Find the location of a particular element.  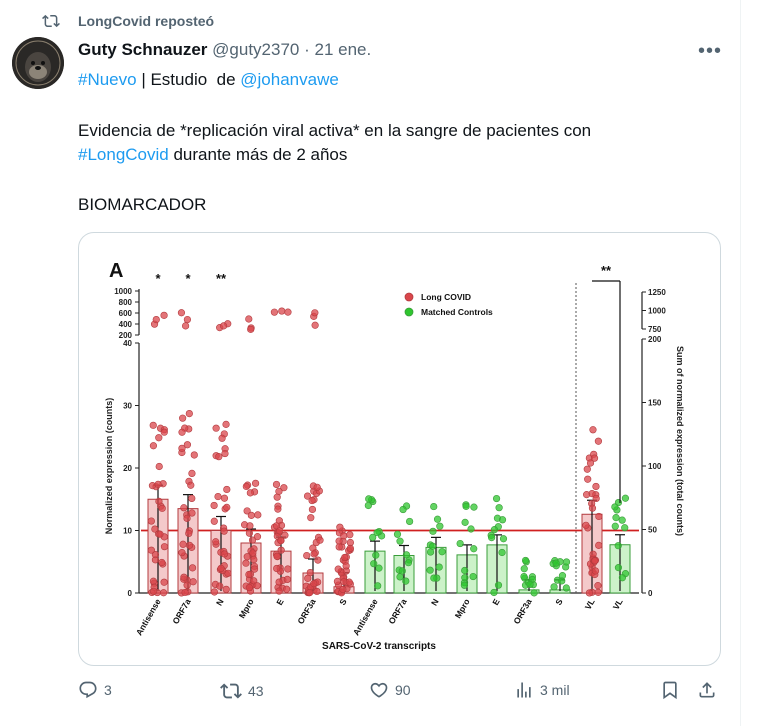

x-tick-label: E is located at coordinates (496, 602).